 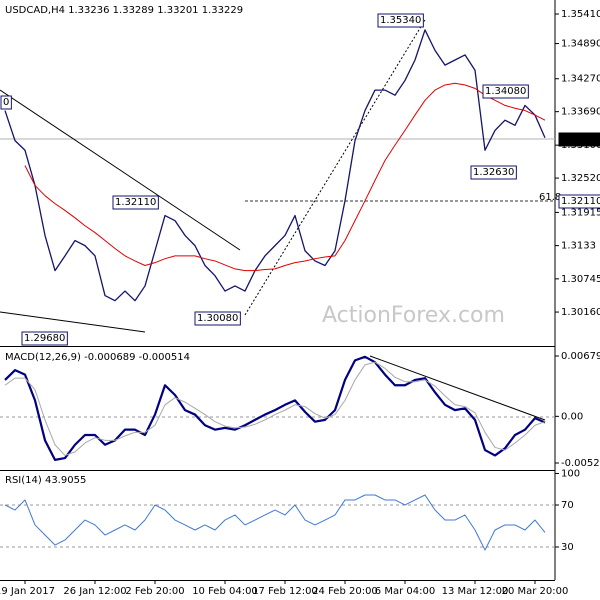 What do you see at coordinates (578, 246) in the screenshot?
I see `y-tick-label: 1.3133` at bounding box center [578, 246].